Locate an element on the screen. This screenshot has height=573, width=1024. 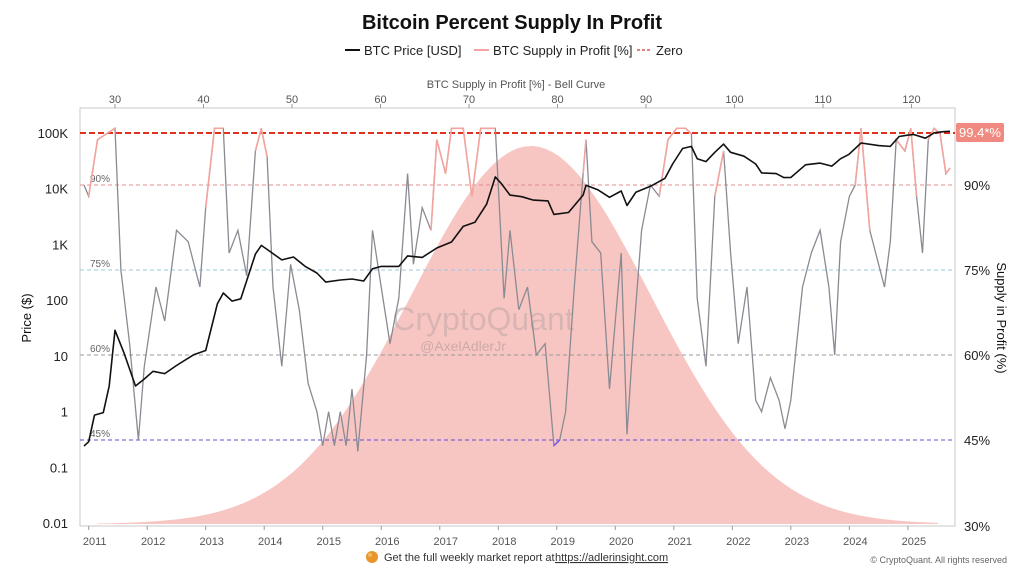
x-tick-label: 2016 is located at coordinates (387, 542).